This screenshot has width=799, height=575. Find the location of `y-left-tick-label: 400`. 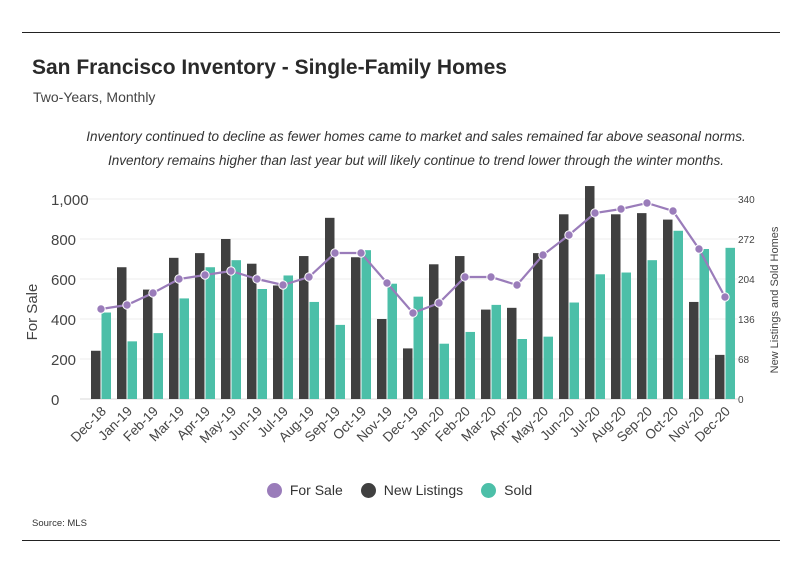

y-left-tick-label: 400 is located at coordinates (63, 320).